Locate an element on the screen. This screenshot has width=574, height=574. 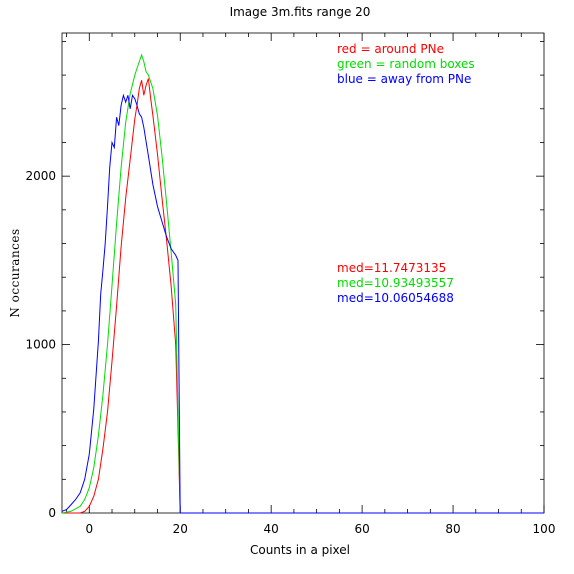
x-tick-label: 80 is located at coordinates (452, 529).